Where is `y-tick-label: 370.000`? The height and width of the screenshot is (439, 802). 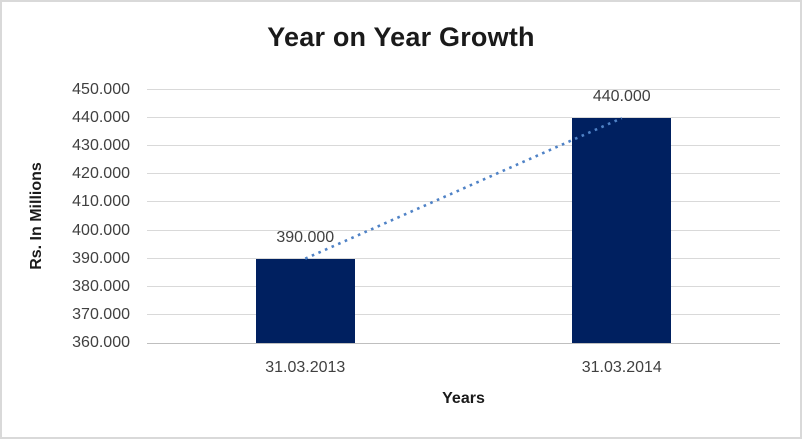 y-tick-label: 370.000 is located at coordinates (101, 314).